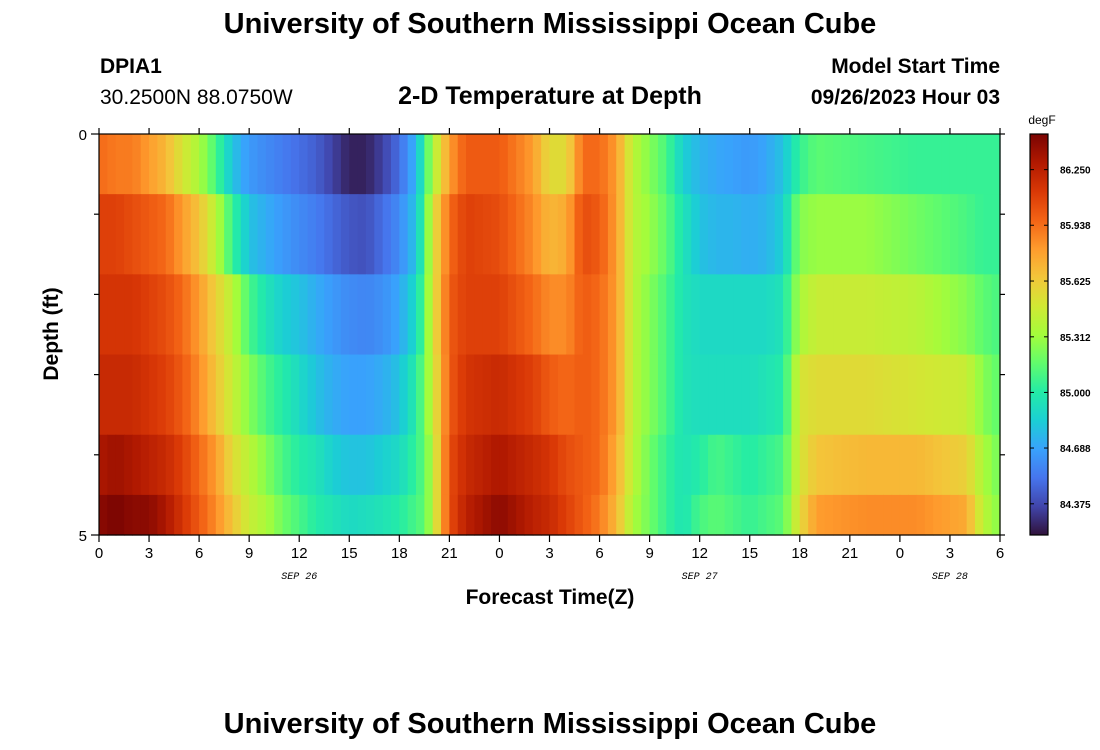 This screenshot has width=1100, height=750. What do you see at coordinates (1039, 334) in the screenshot?
I see `colorbar-scale` at bounding box center [1039, 334].